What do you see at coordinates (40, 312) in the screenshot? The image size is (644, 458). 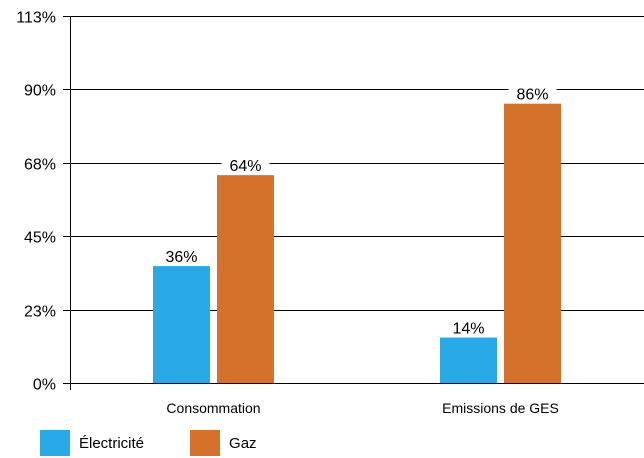 I see `y-tick-label: 23%` at bounding box center [40, 312].